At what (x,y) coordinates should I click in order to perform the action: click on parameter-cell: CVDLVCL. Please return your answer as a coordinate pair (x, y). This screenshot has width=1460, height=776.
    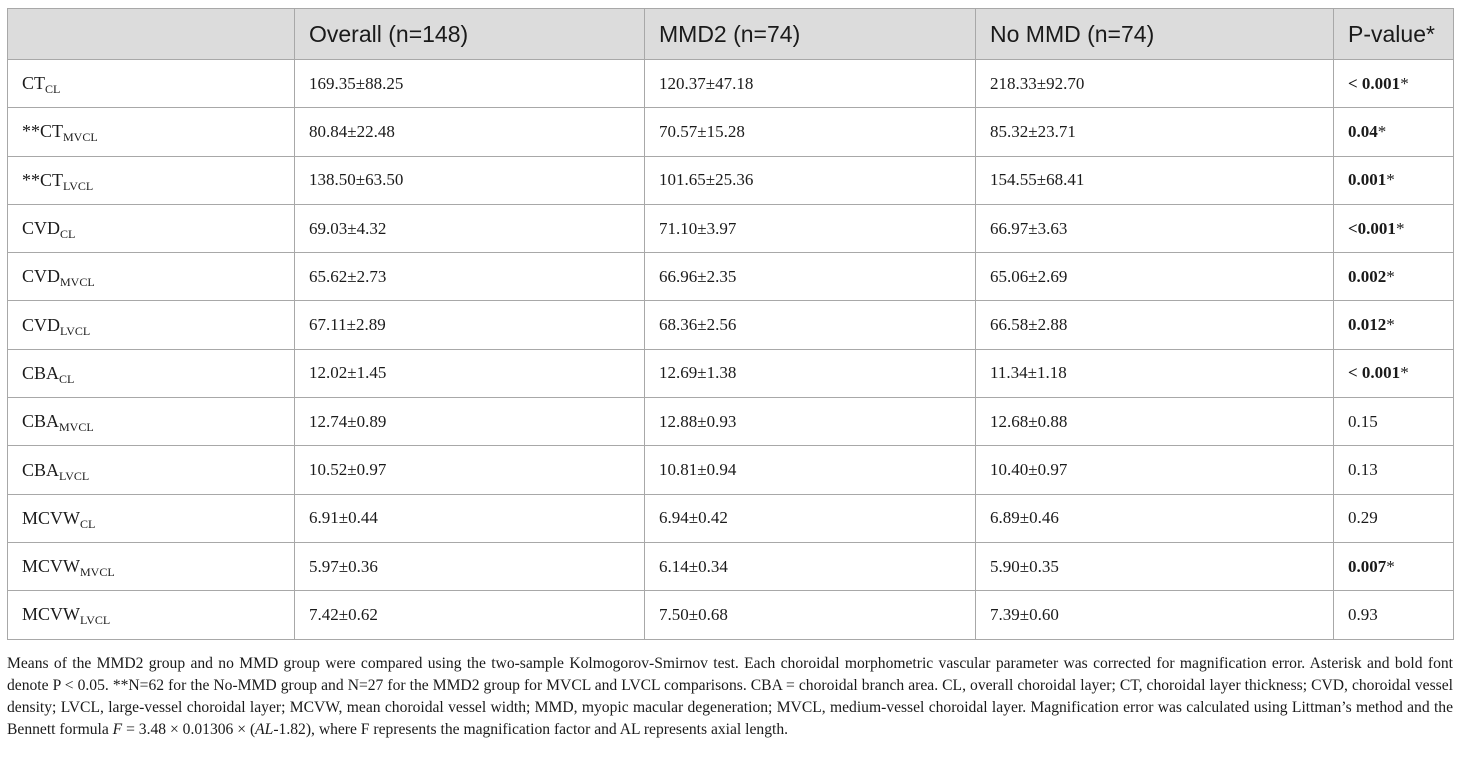
    Looking at the image, I should click on (151, 325).